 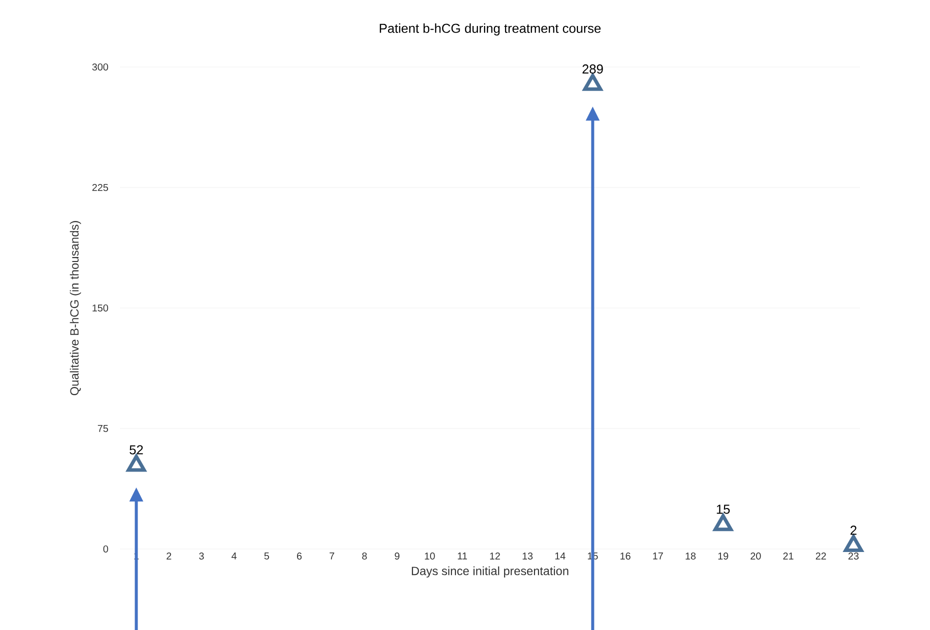 I want to click on x-tick-label: 18, so click(x=691, y=556).